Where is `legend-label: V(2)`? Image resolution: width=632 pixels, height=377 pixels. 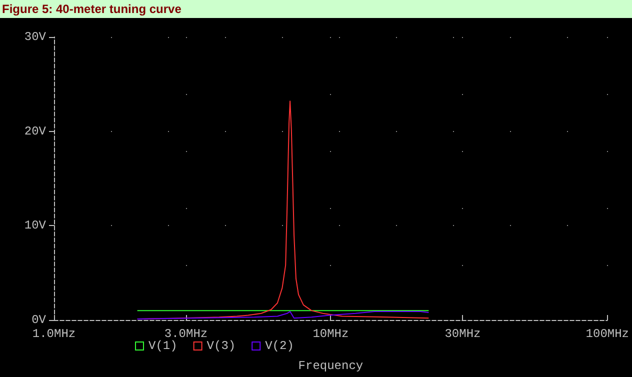
legend-label: V(2) is located at coordinates (279, 346).